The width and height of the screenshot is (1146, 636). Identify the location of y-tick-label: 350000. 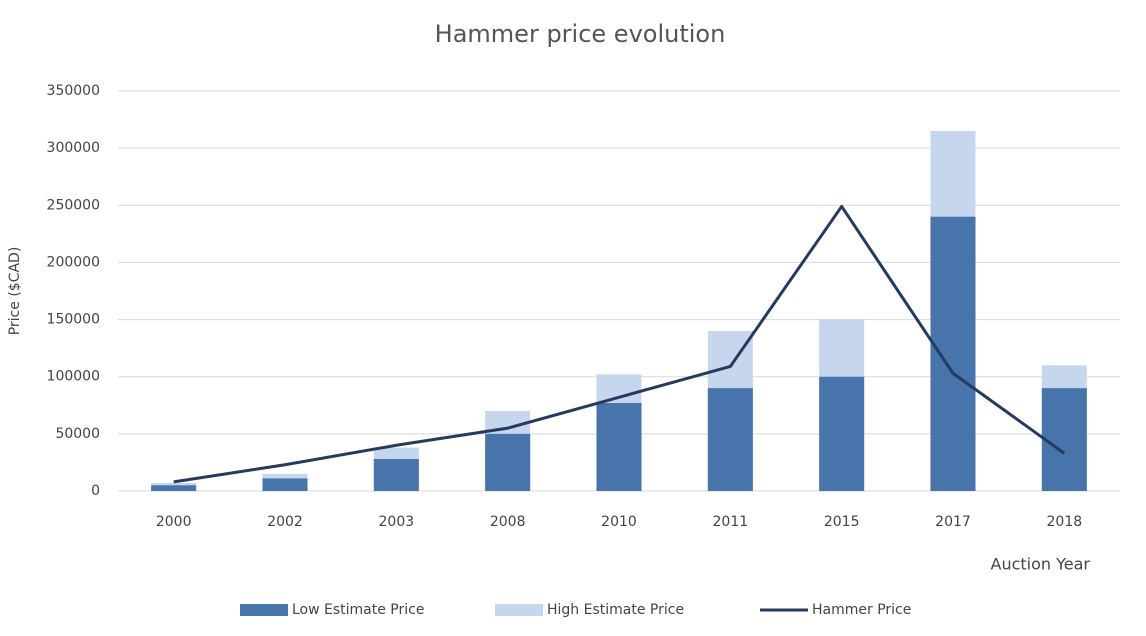
(73, 91).